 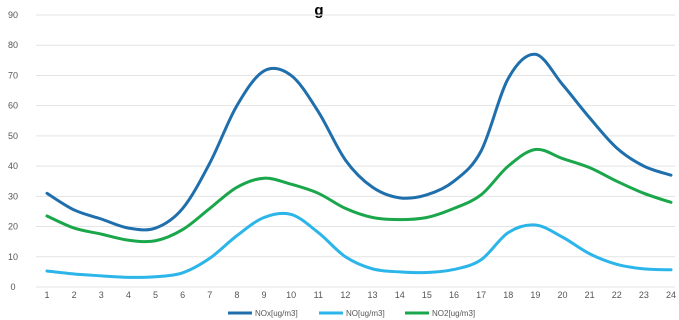 I want to click on y-tick-label: 60, so click(x=13, y=106).